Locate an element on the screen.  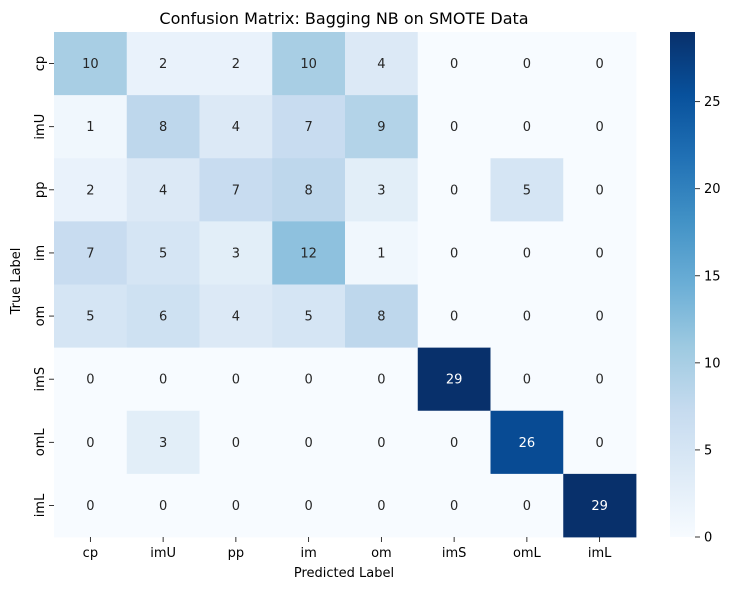
cell-imL-om is located at coordinates (382, 505).